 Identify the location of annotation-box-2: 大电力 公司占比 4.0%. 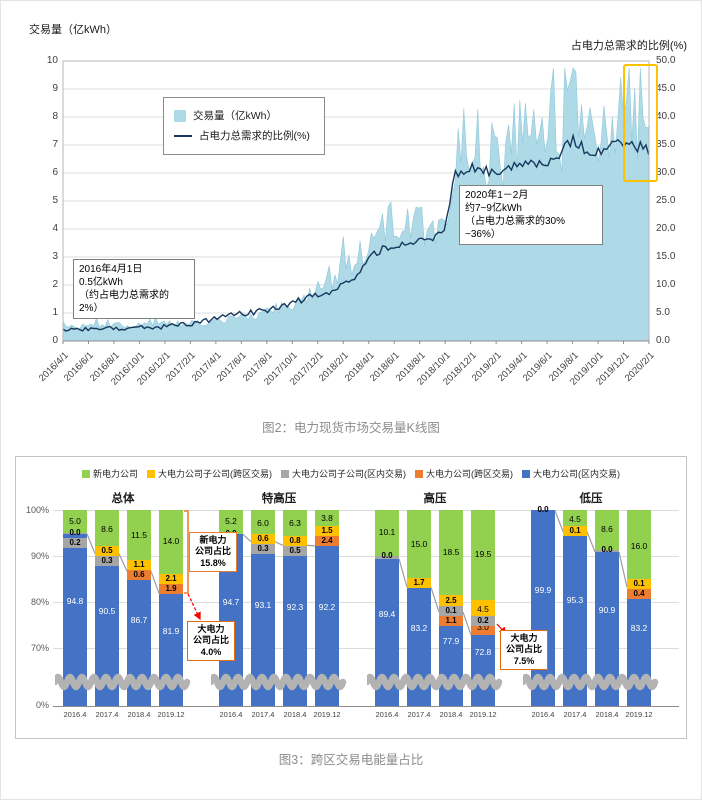
(211, 641).